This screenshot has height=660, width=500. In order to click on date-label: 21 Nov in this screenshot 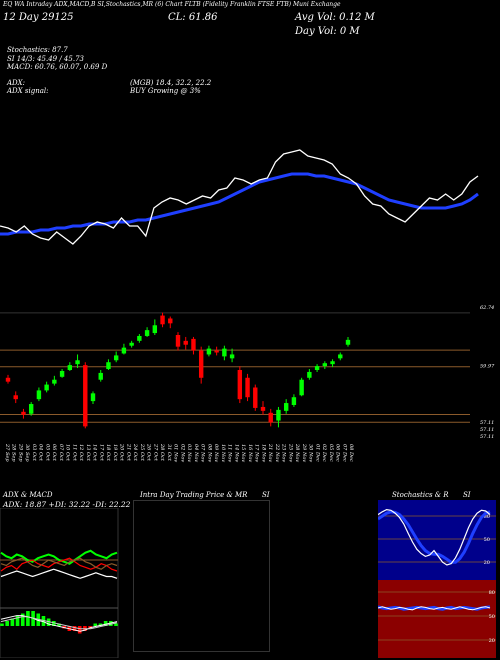, I will do `click(270, 452)`.